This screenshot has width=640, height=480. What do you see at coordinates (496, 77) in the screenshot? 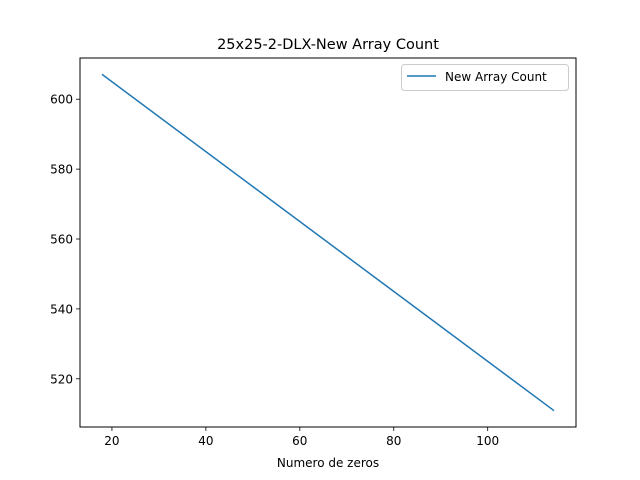
I see `legend-label: New Array Count` at bounding box center [496, 77].